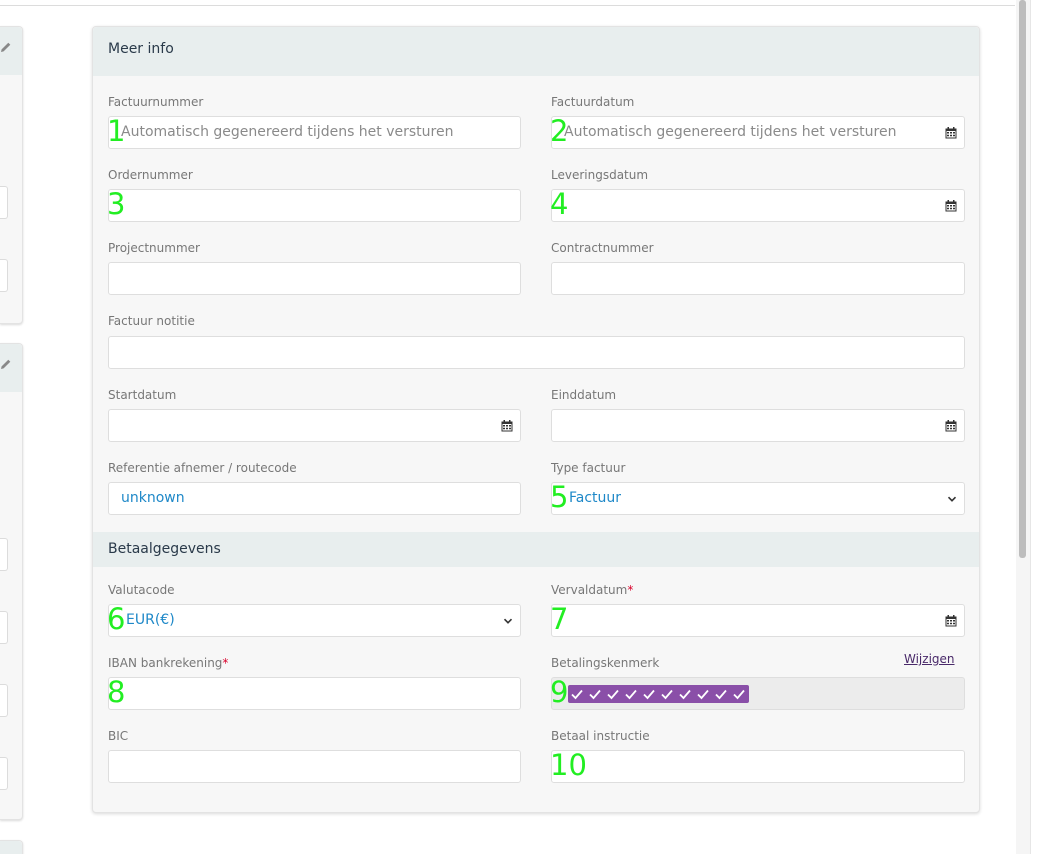 This screenshot has height=854, width=1040. Describe the element at coordinates (156, 102) in the screenshot. I see `factuurnummer-label: Factuurnummer` at that location.